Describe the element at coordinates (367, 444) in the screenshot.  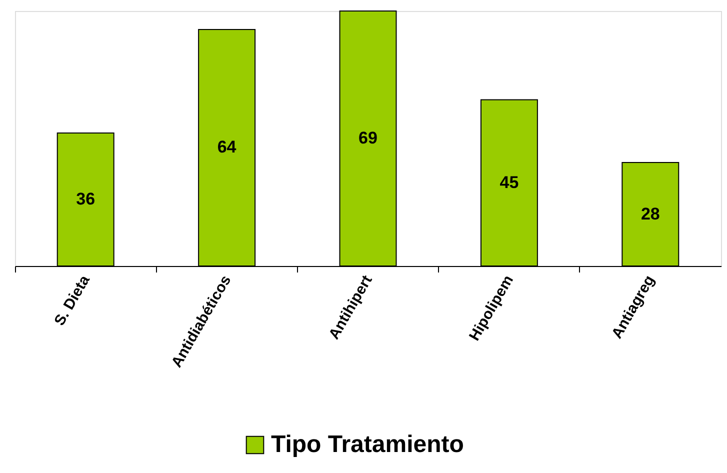
I see `legend-label: Tipo Tratamiento` at that location.